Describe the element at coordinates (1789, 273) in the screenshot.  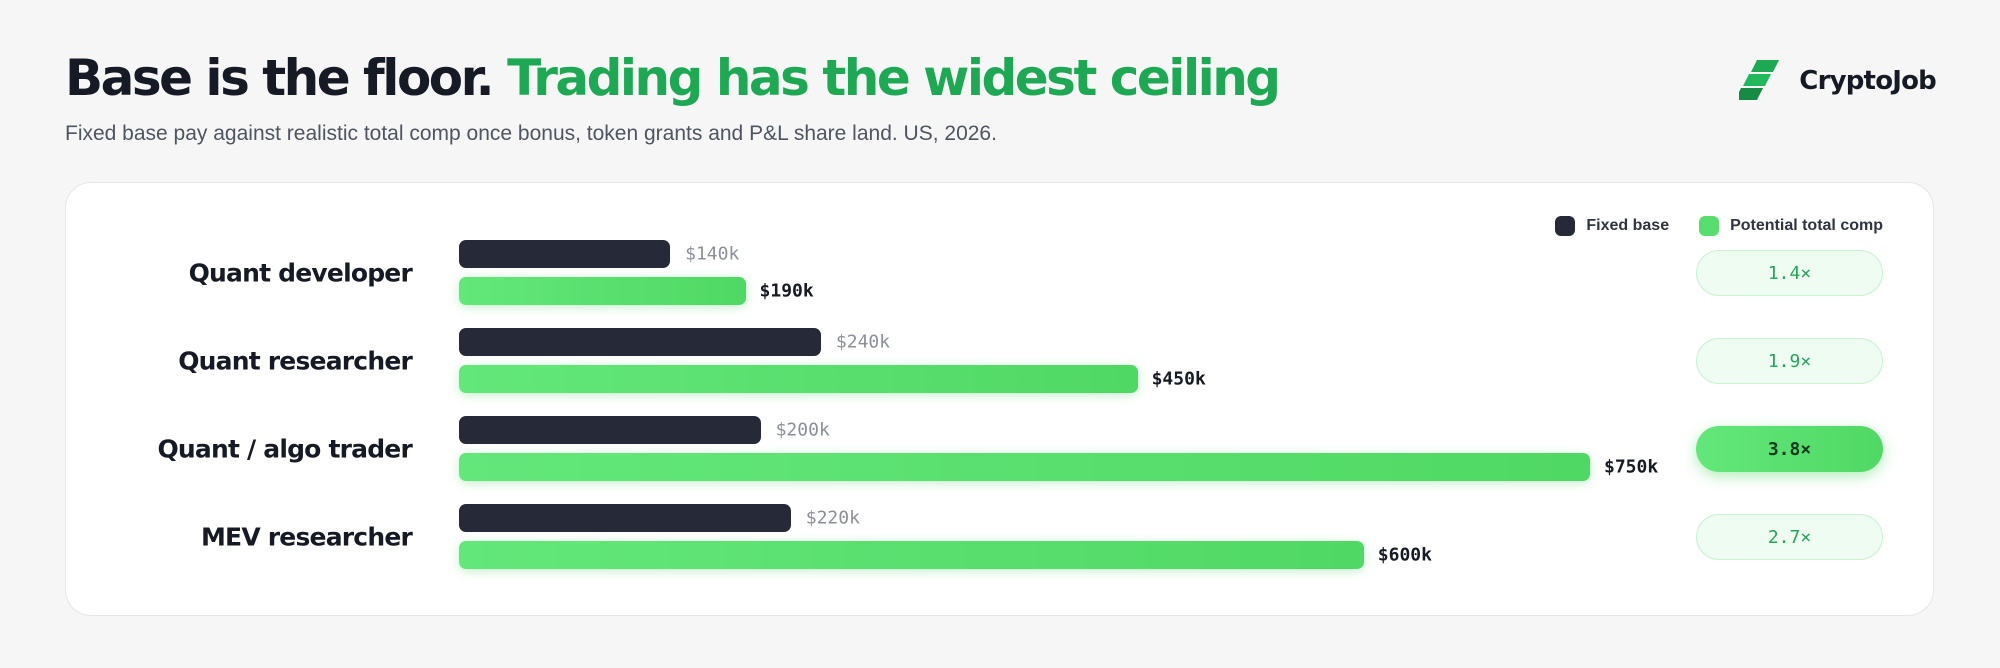
I see `multiplier-badge-quant-developer: 1.4×` at that location.